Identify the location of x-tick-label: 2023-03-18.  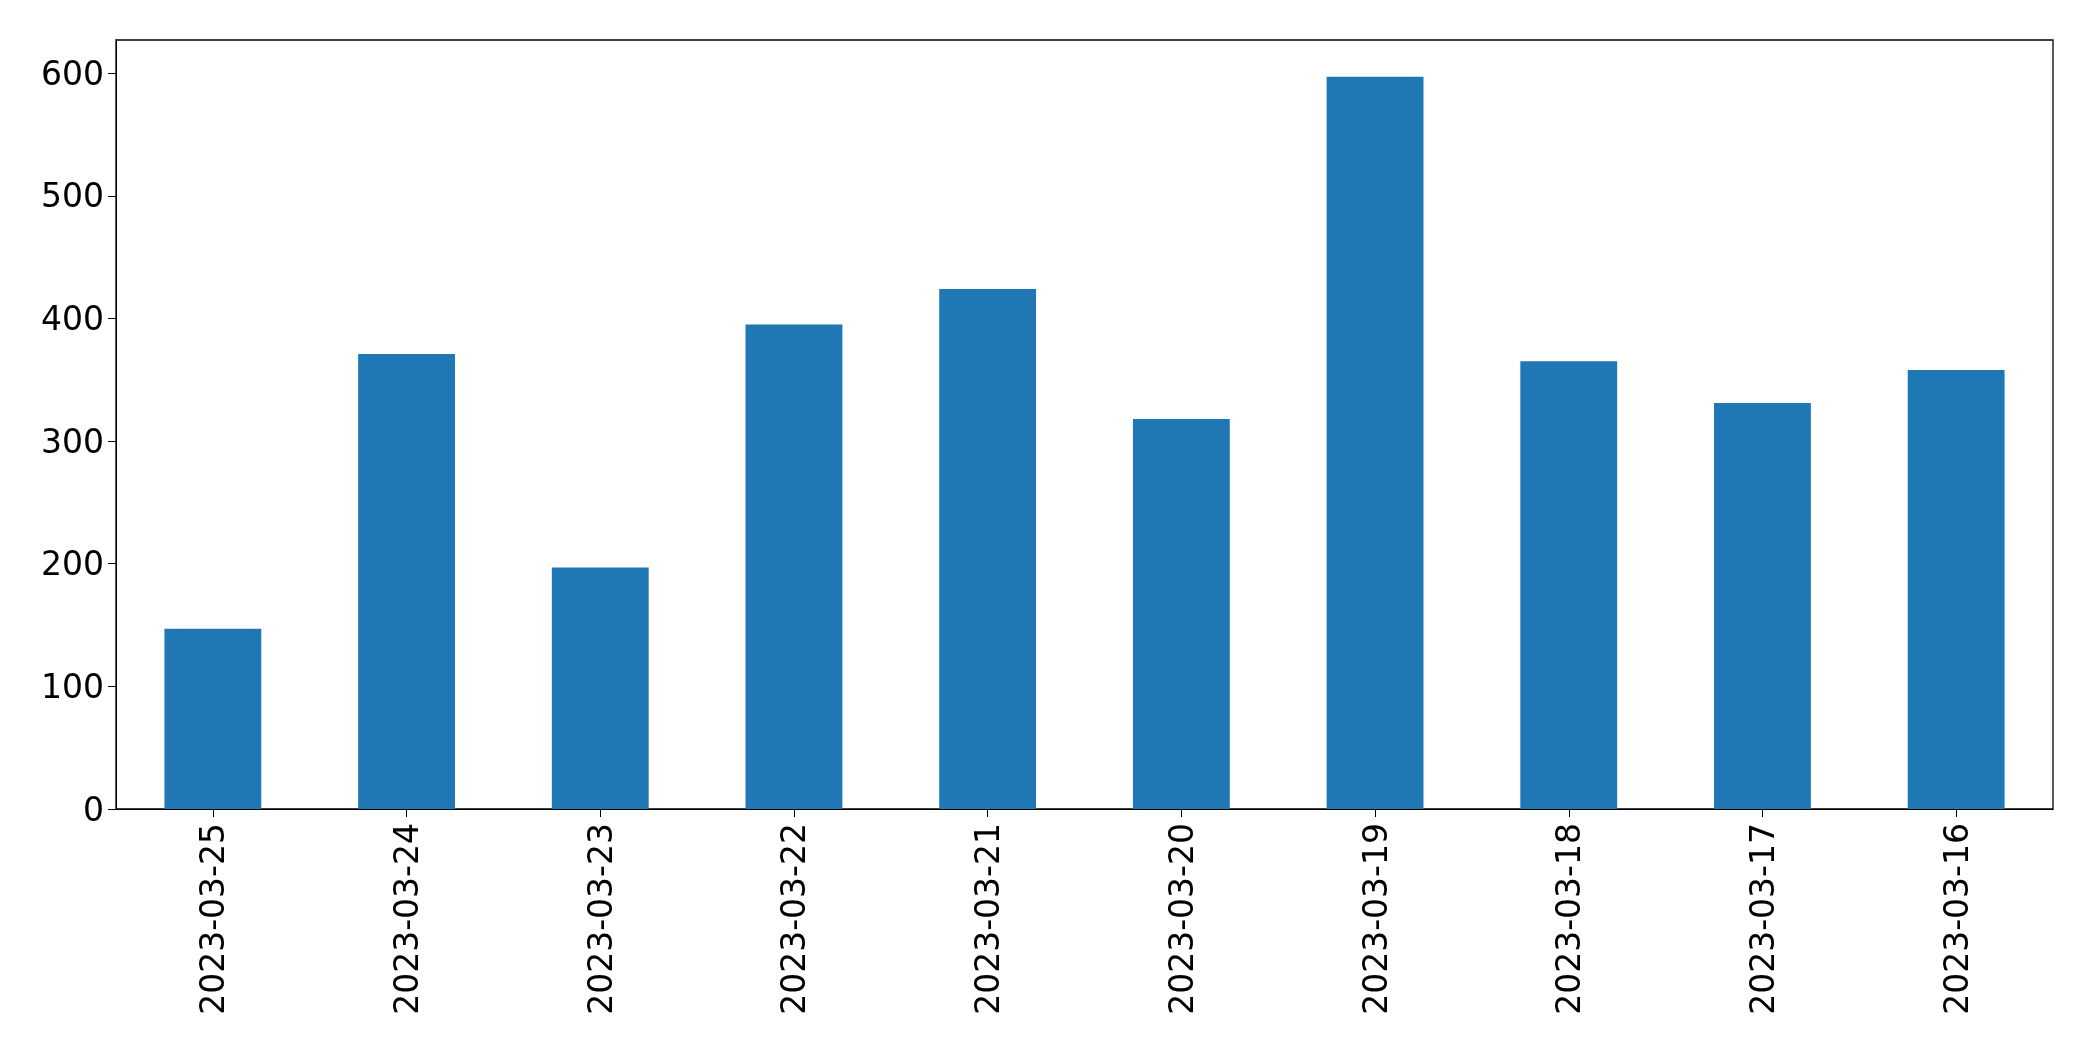
(1569, 919).